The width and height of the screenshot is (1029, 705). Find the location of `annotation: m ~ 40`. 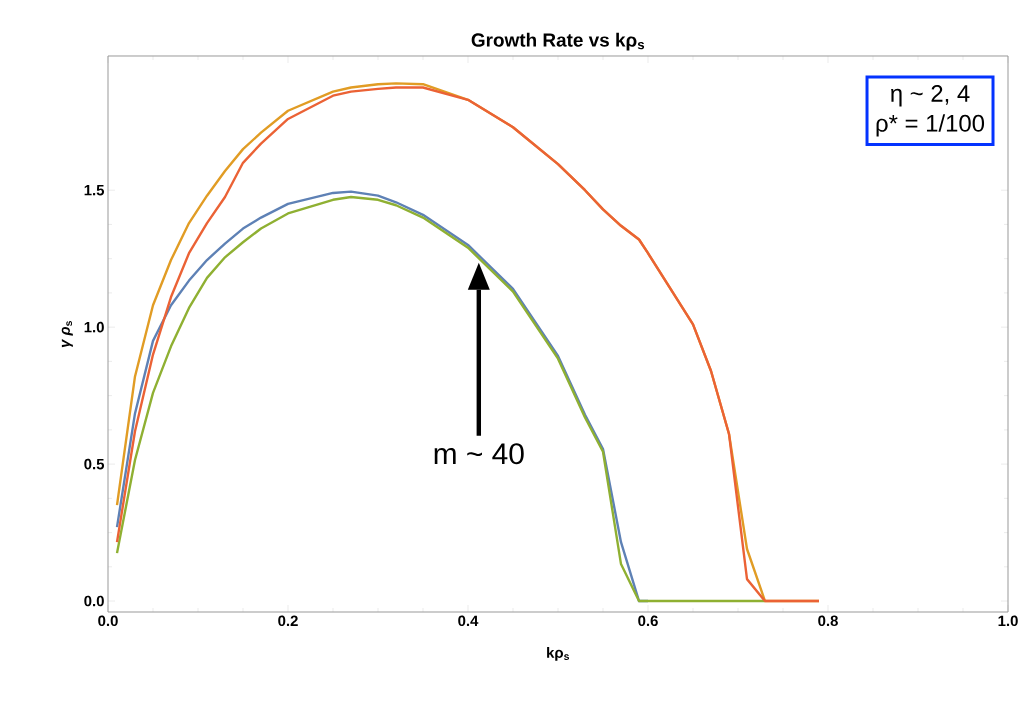

annotation: m ~ 40 is located at coordinates (479, 454).